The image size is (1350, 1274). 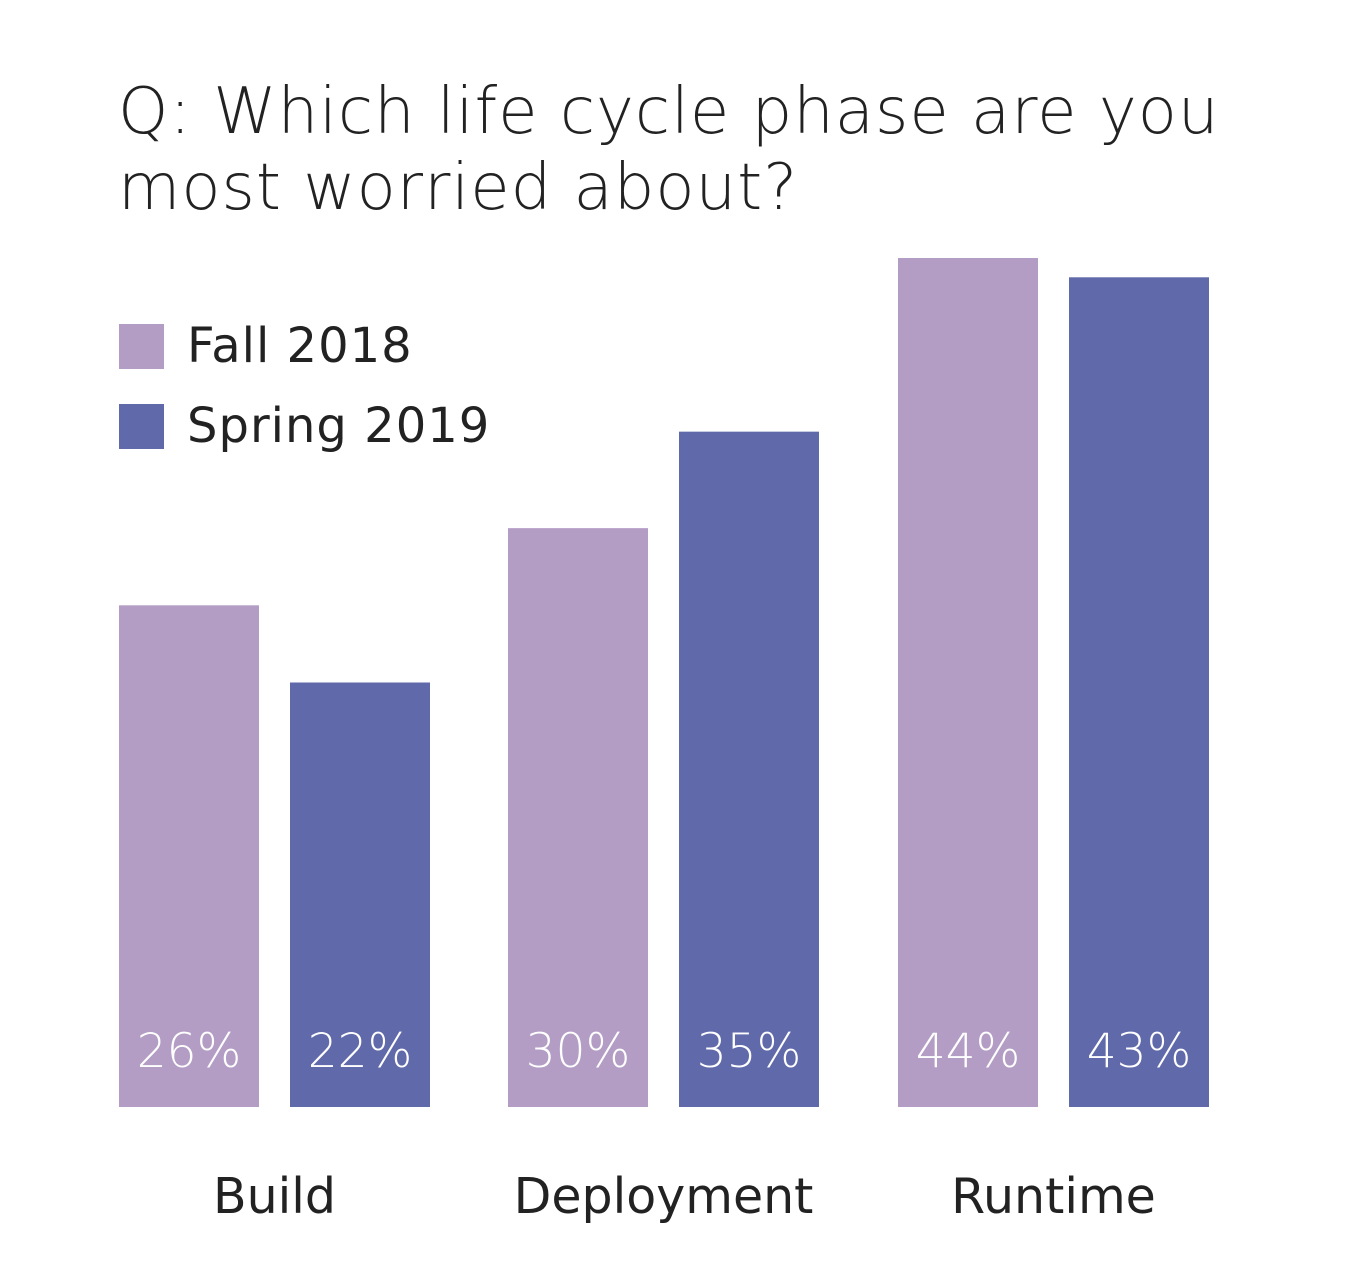 What do you see at coordinates (1053, 1196) in the screenshot?
I see `x-tick-label: Runtime` at bounding box center [1053, 1196].